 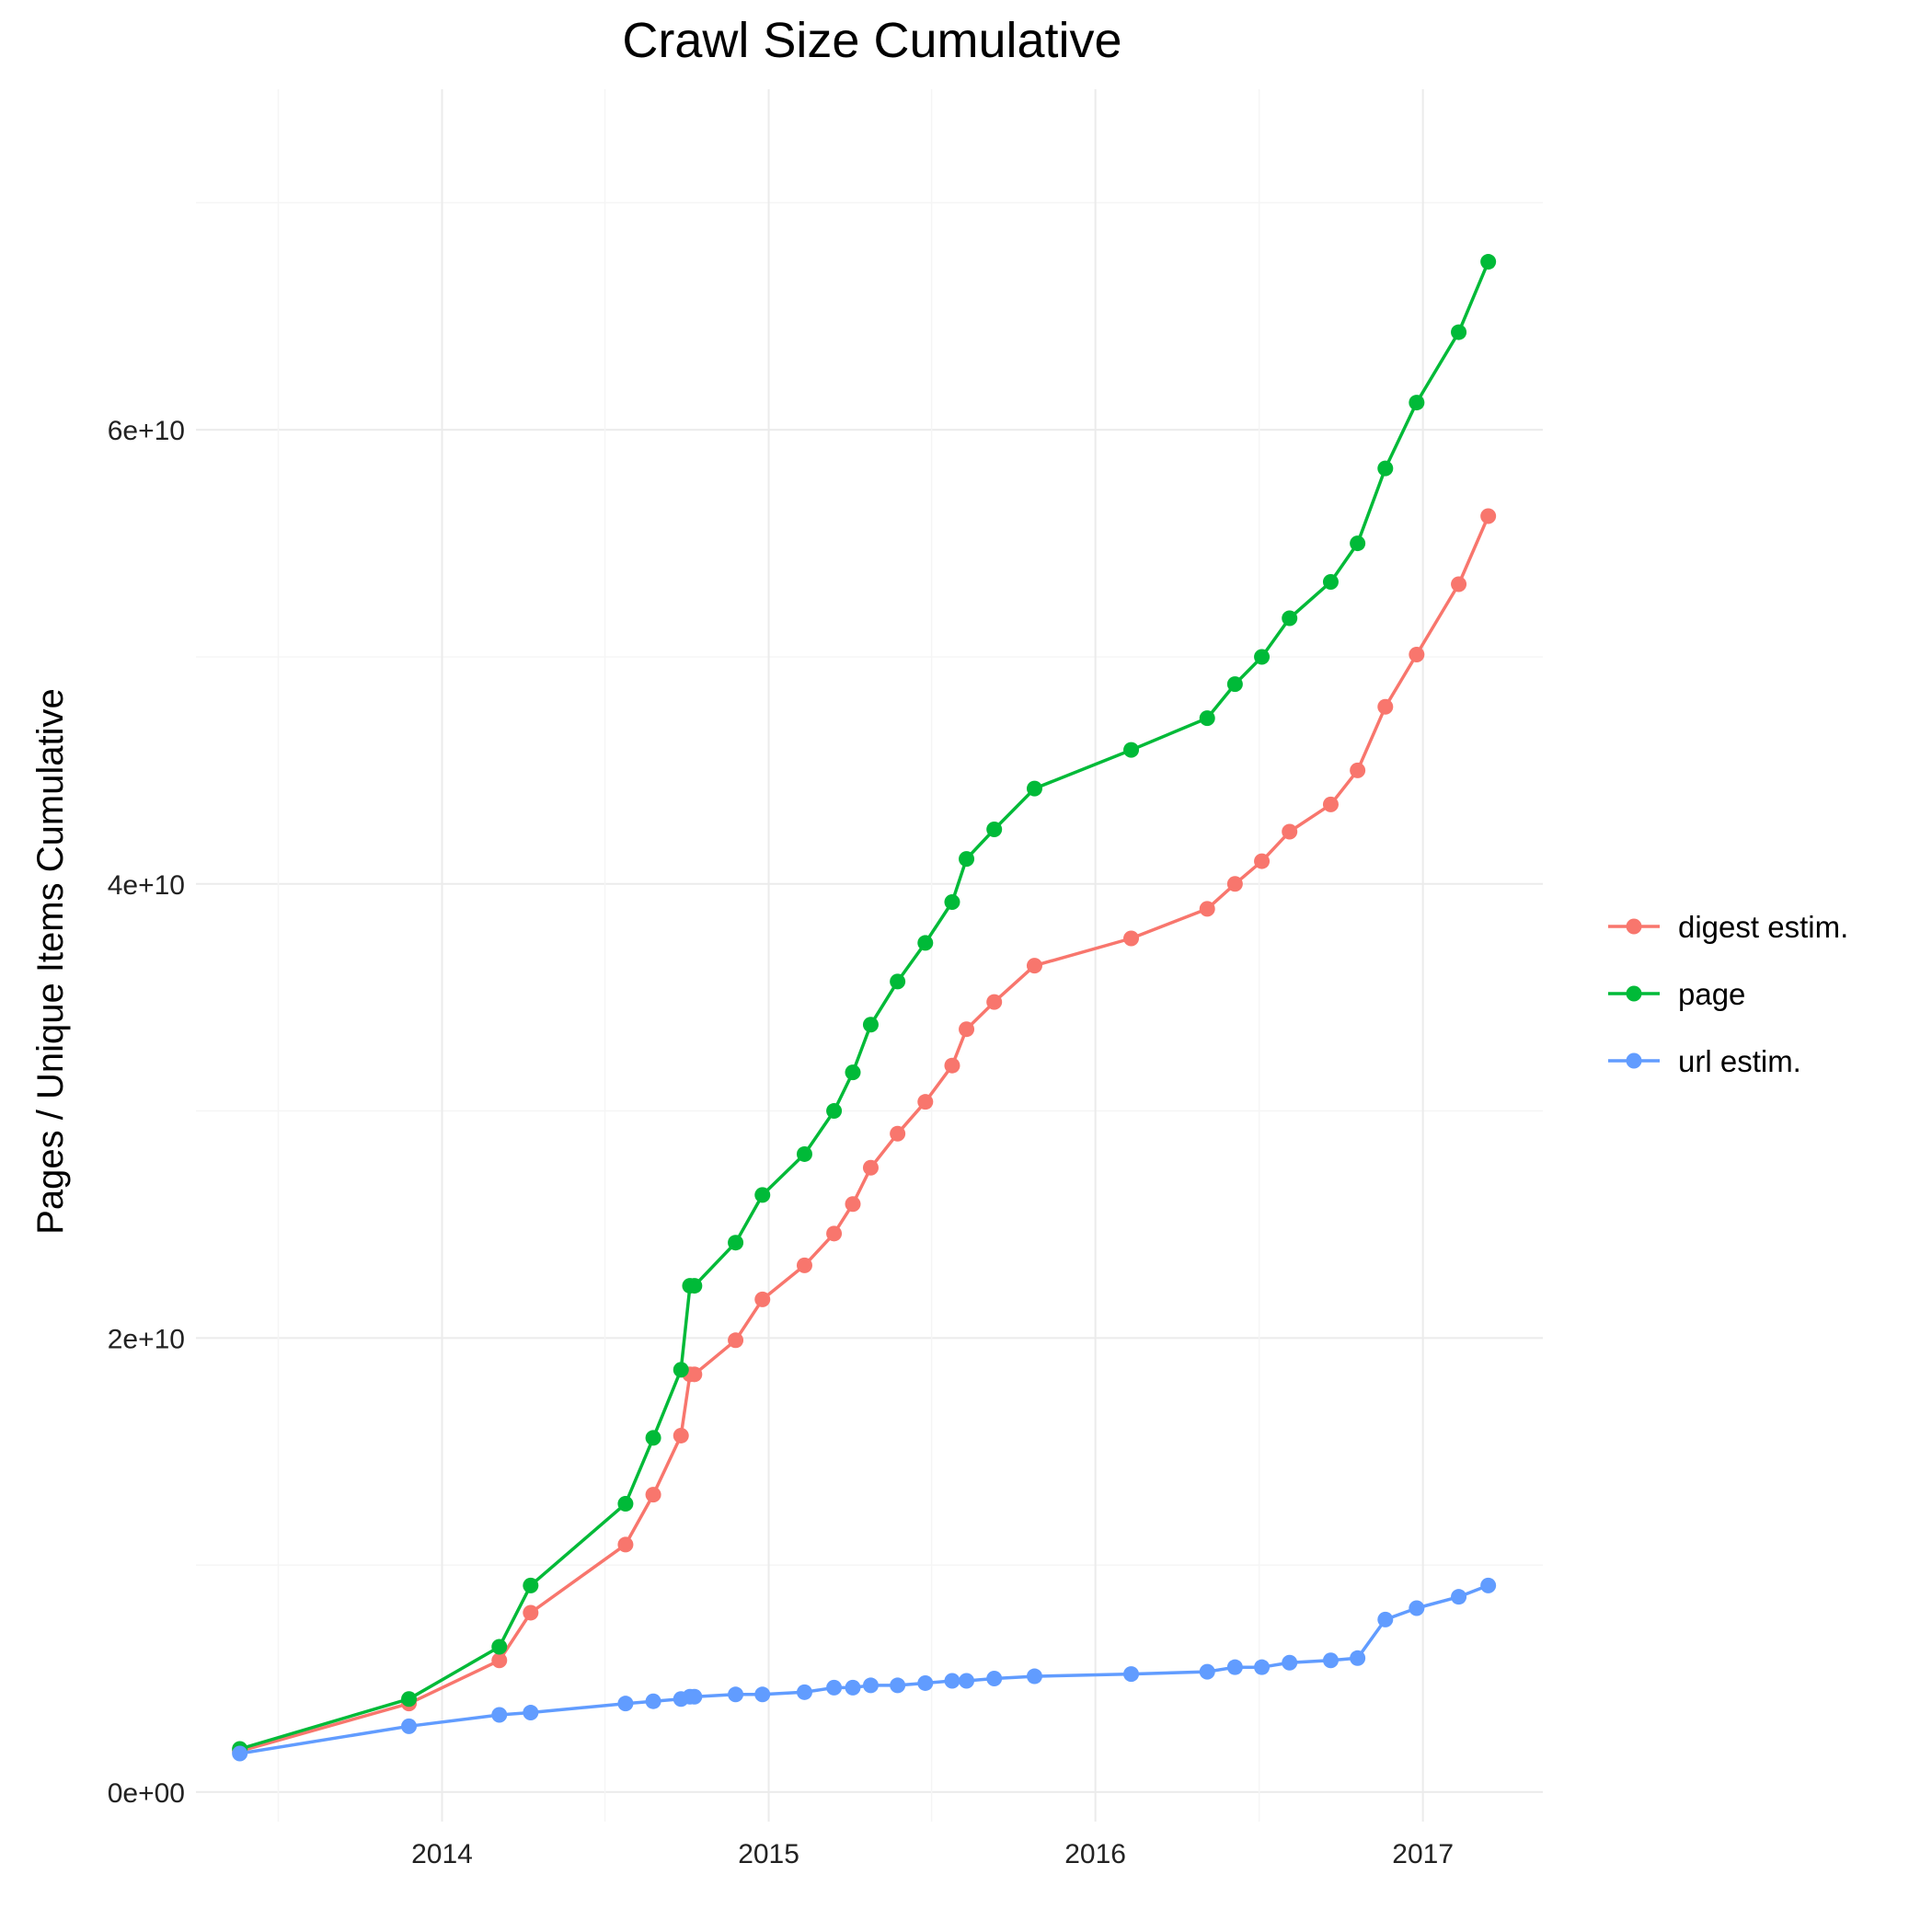 I want to click on y-axis-title: Pages / Unique Items Cumulative, so click(x=50, y=961).